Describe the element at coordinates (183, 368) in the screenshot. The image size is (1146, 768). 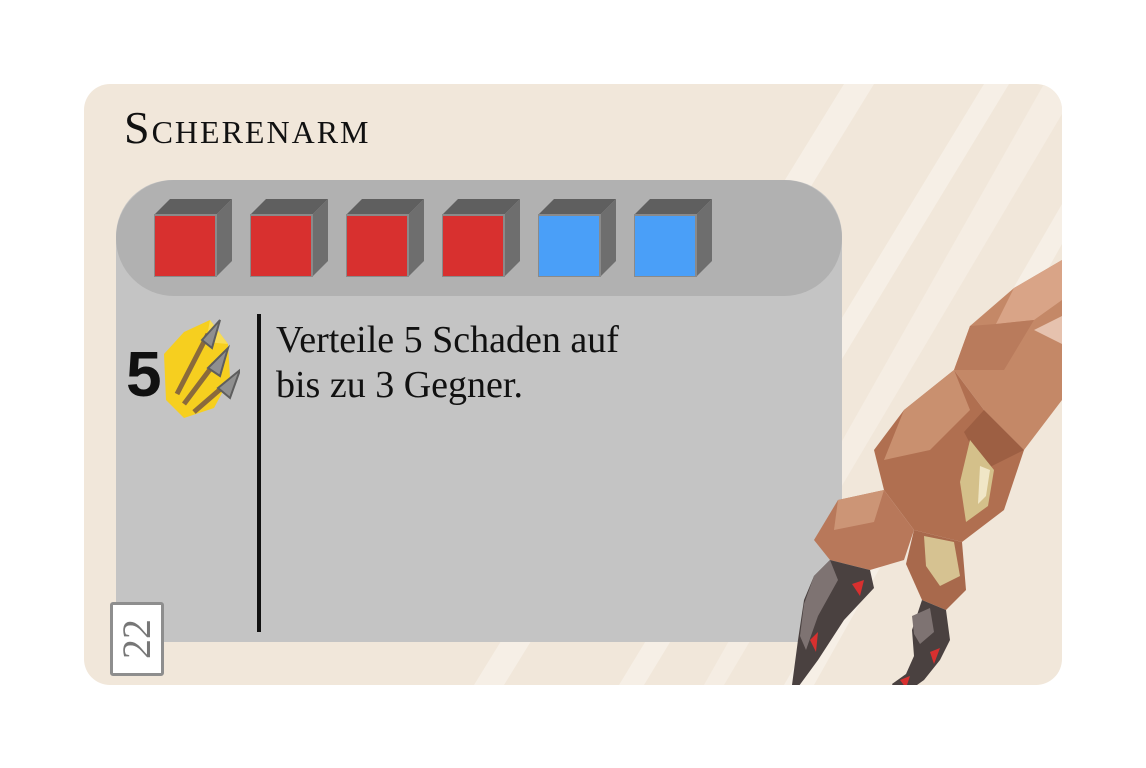
I see `triple-arrow-damage-icon: 5` at that location.